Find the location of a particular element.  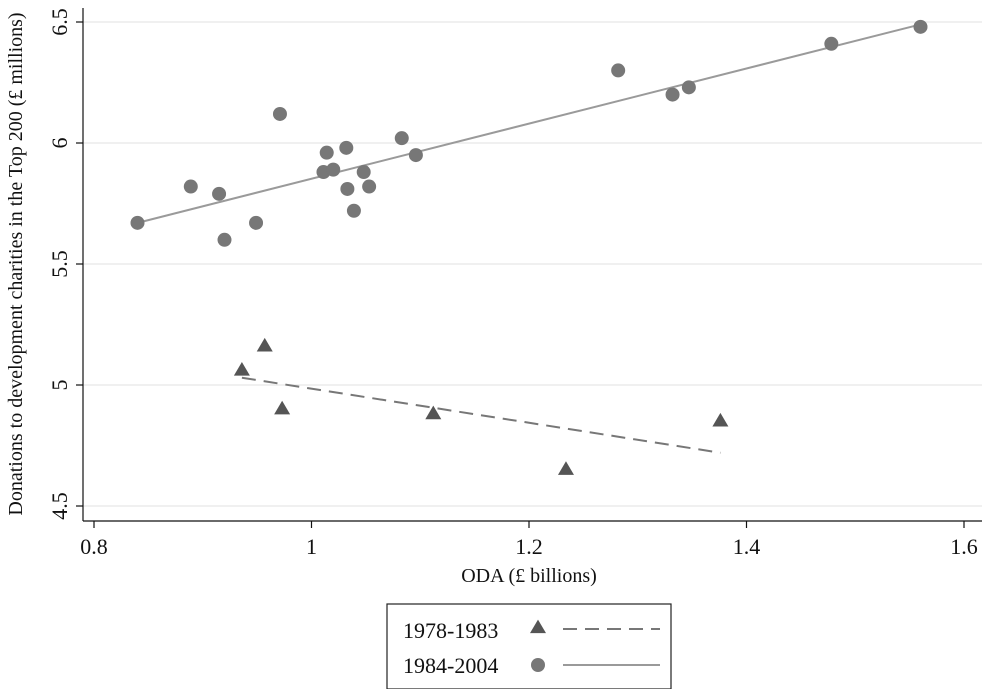

legend-triangle-marker is located at coordinates (538, 626).